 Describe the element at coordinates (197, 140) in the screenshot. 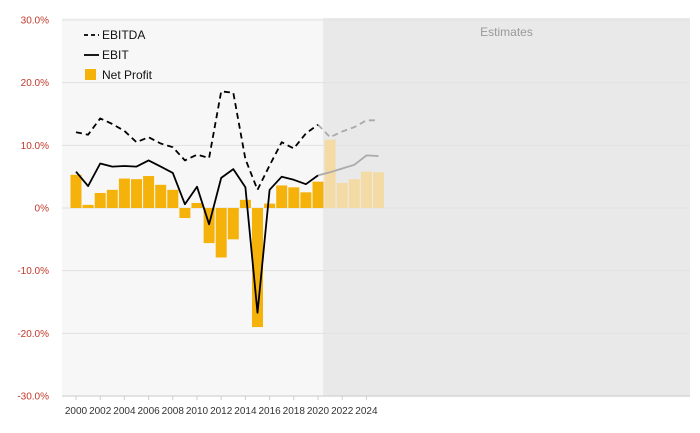

I see `ebitda-line` at that location.